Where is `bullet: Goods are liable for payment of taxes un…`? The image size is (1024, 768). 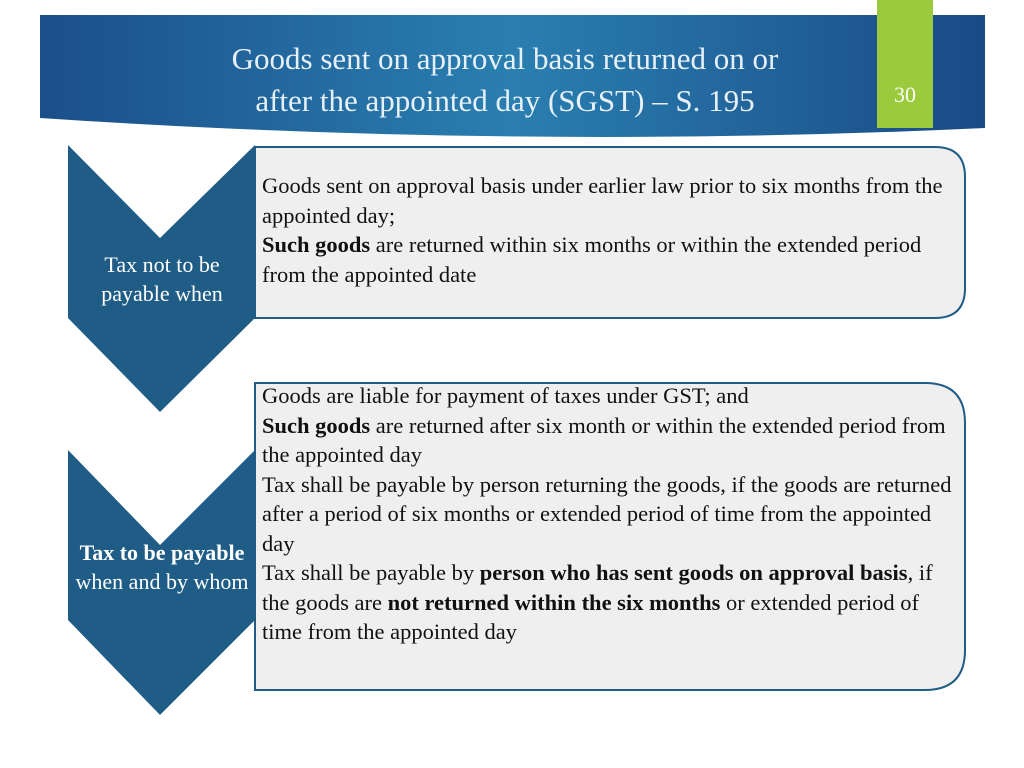 bullet: Goods are liable for payment of taxes un… is located at coordinates (607, 396).